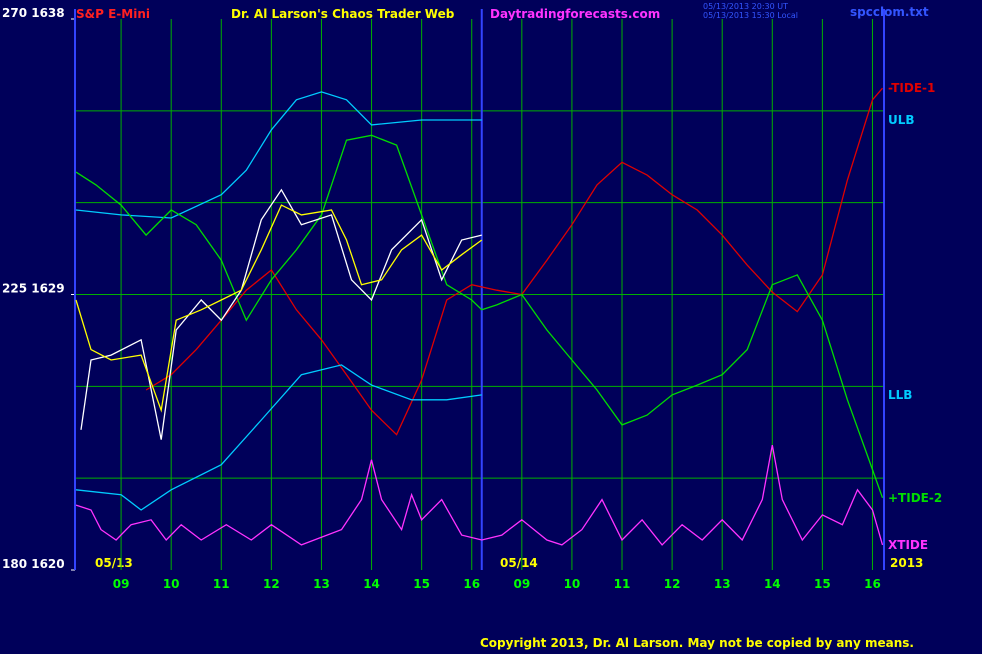  What do you see at coordinates (906, 563) in the screenshot?
I see `date-label: 2013` at bounding box center [906, 563].